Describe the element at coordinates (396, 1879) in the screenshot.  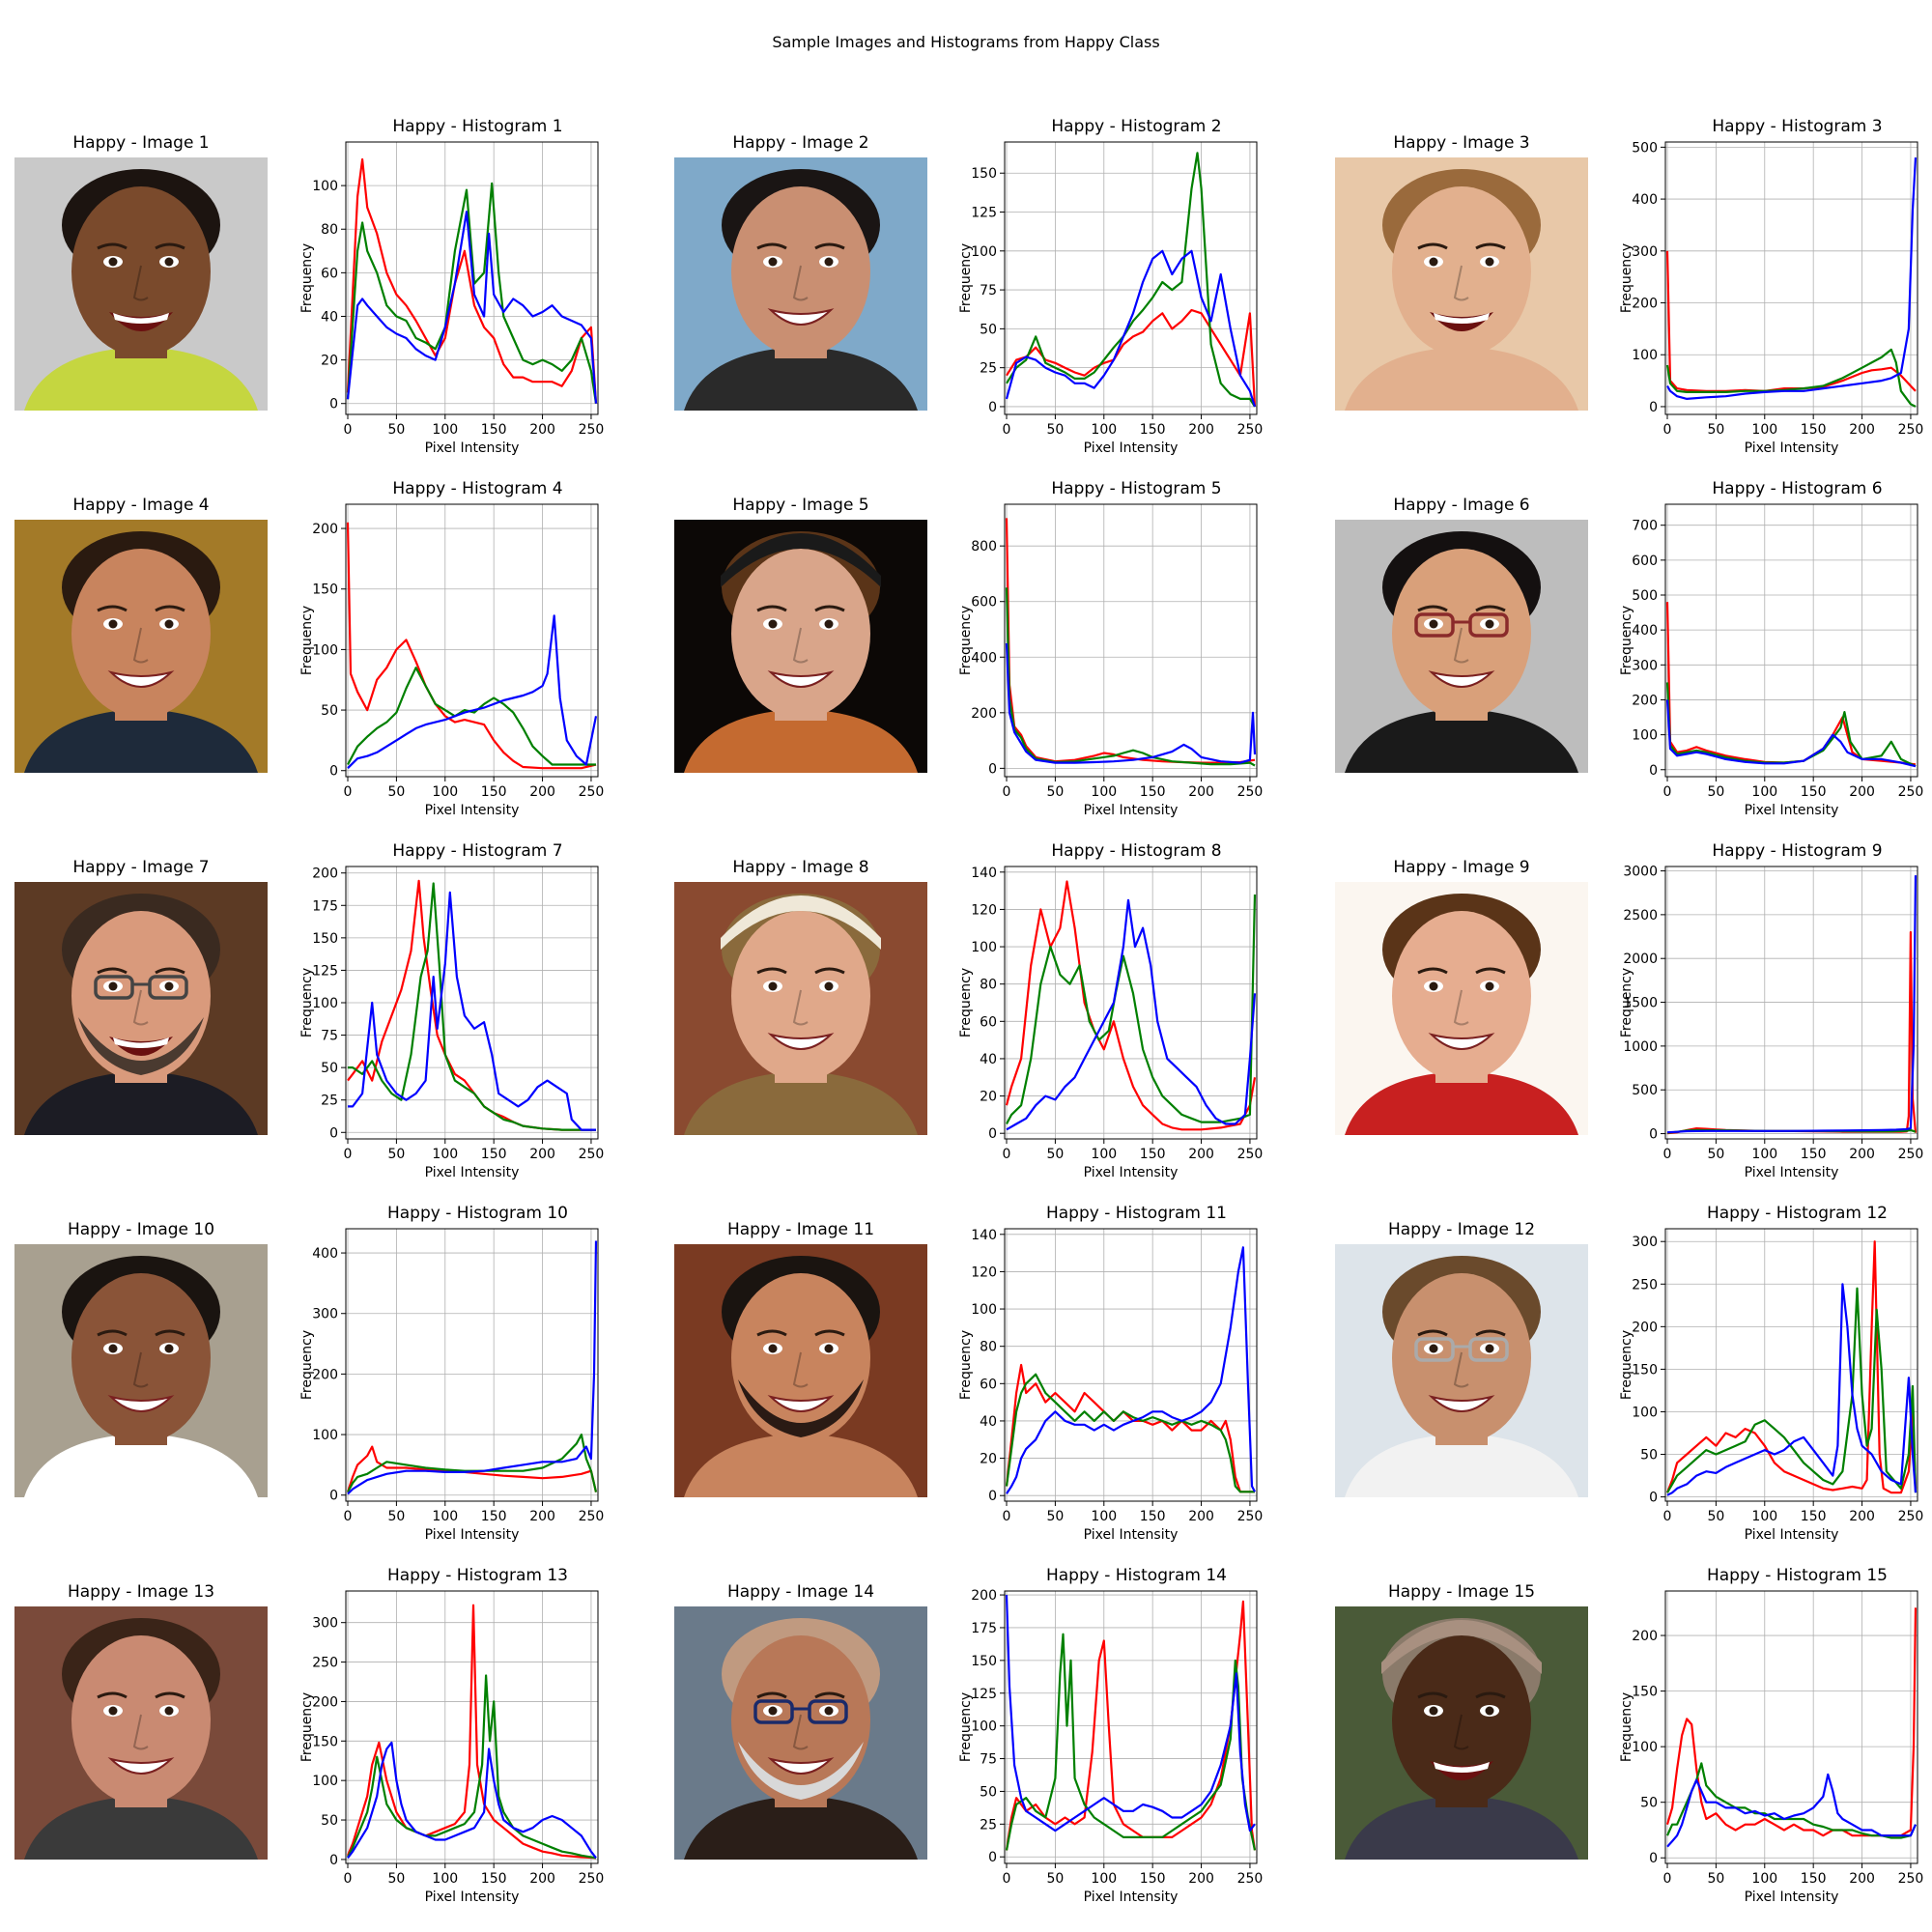
I see `x-tick-label: 50` at that location.